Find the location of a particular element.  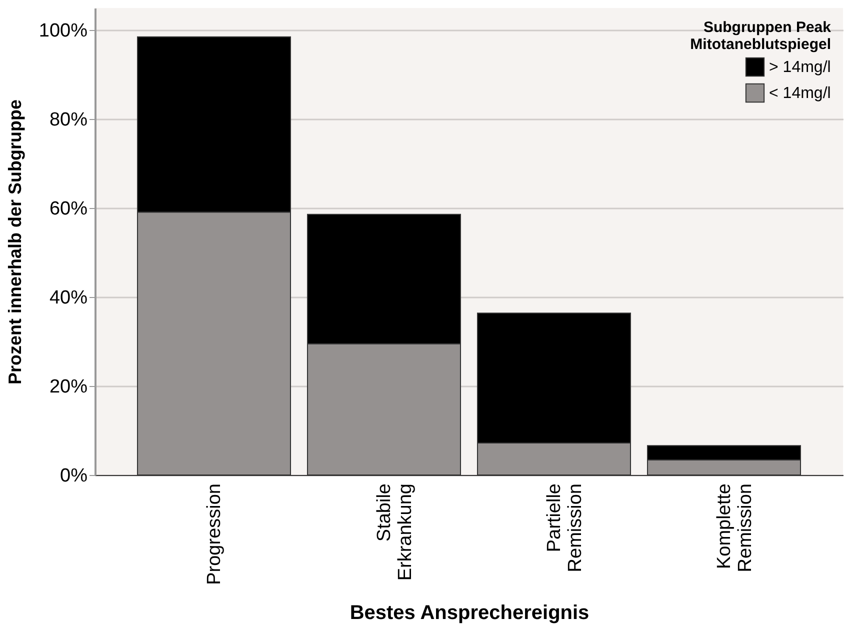

x-axis-title: Bestes Ansprechereignis is located at coordinates (470, 613).